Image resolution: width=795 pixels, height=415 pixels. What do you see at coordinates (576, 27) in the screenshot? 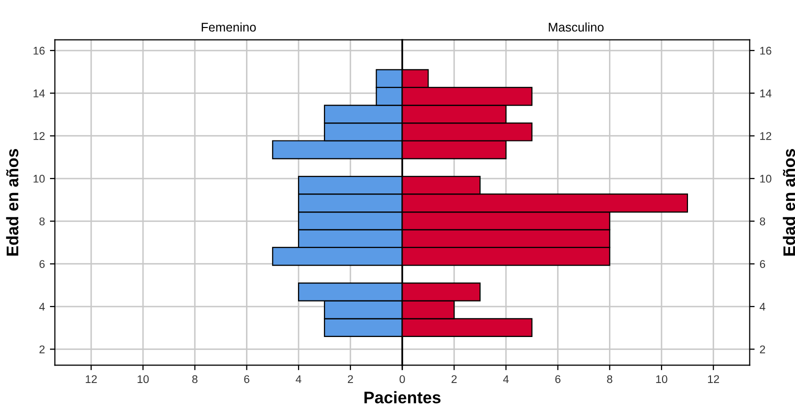
I see `chart-title: Masculino` at bounding box center [576, 27].